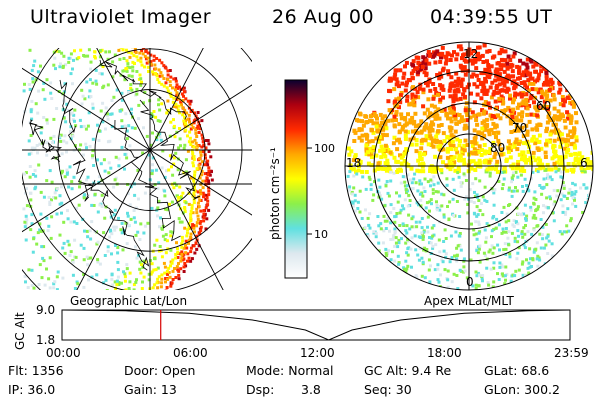 This screenshot has width=600, height=400. I want to click on timeline-xtick-label: 00:00, so click(63, 353).